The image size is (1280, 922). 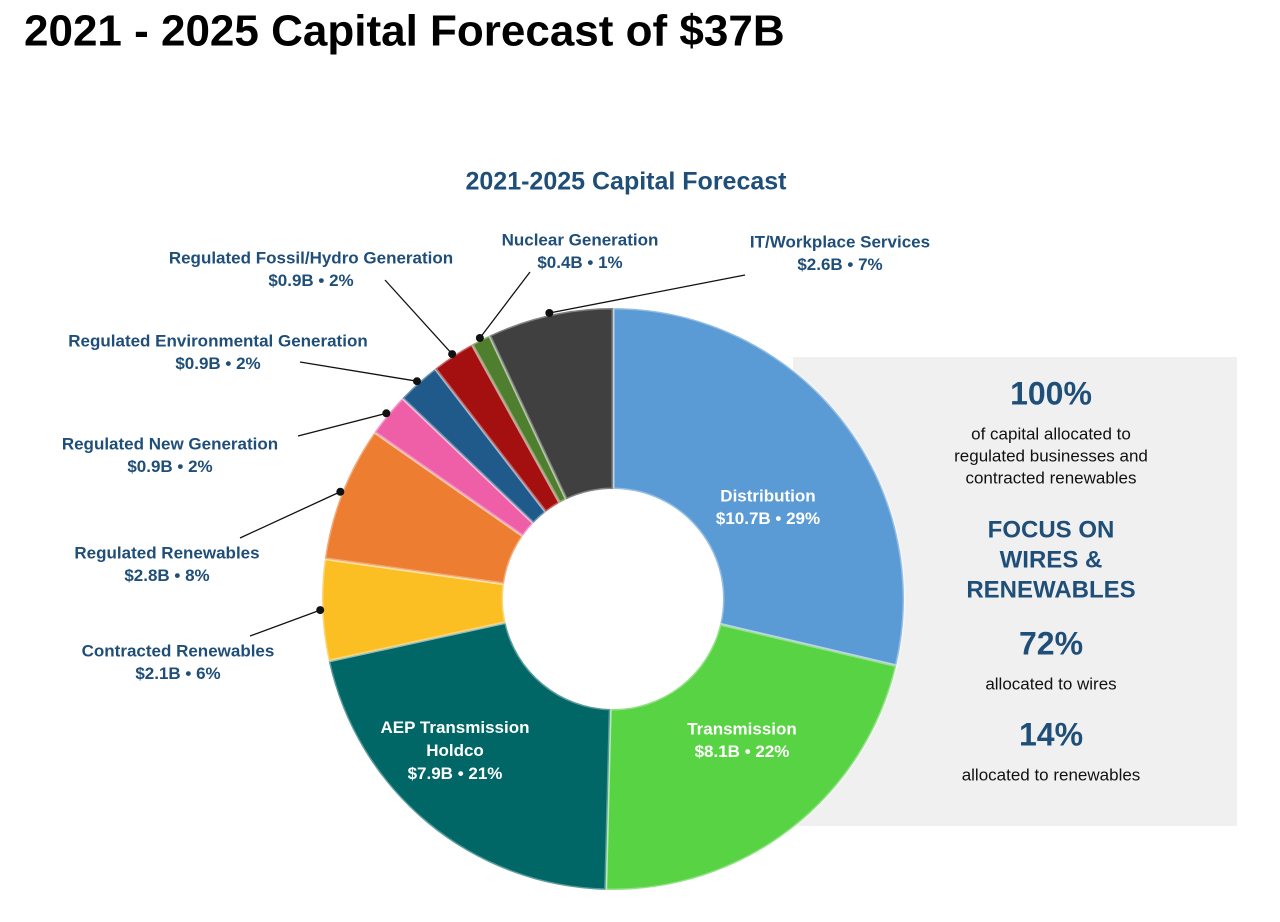 I want to click on slice-value: $2.8B • 8%, so click(x=166, y=575).